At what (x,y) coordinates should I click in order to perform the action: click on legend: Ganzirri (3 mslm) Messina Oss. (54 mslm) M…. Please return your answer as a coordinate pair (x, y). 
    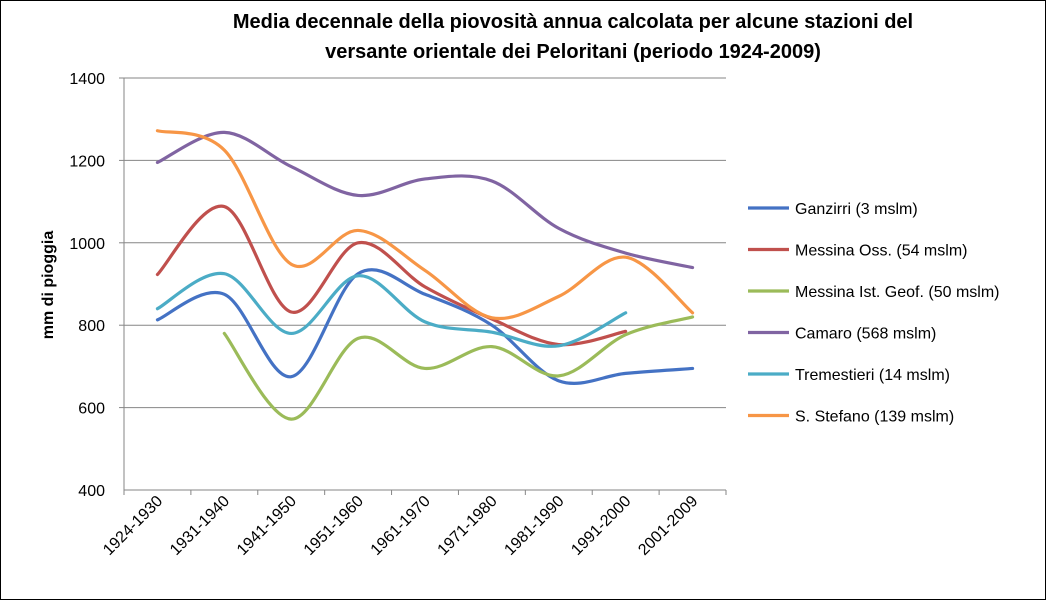
    Looking at the image, I should click on (874, 313).